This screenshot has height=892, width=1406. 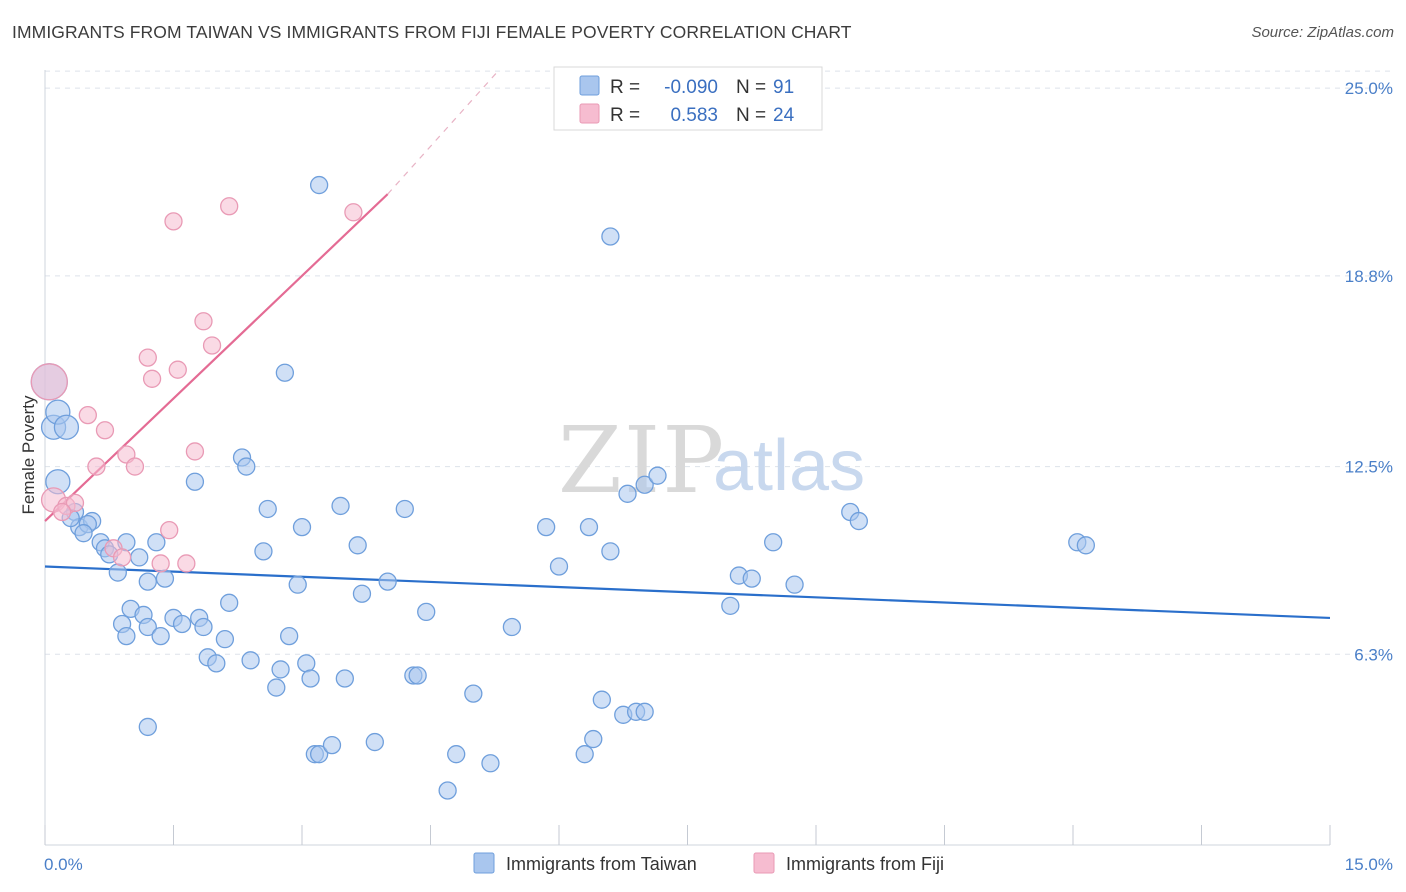 I want to click on x-tick-labels: 0.0% 15.0%, so click(x=718, y=864).